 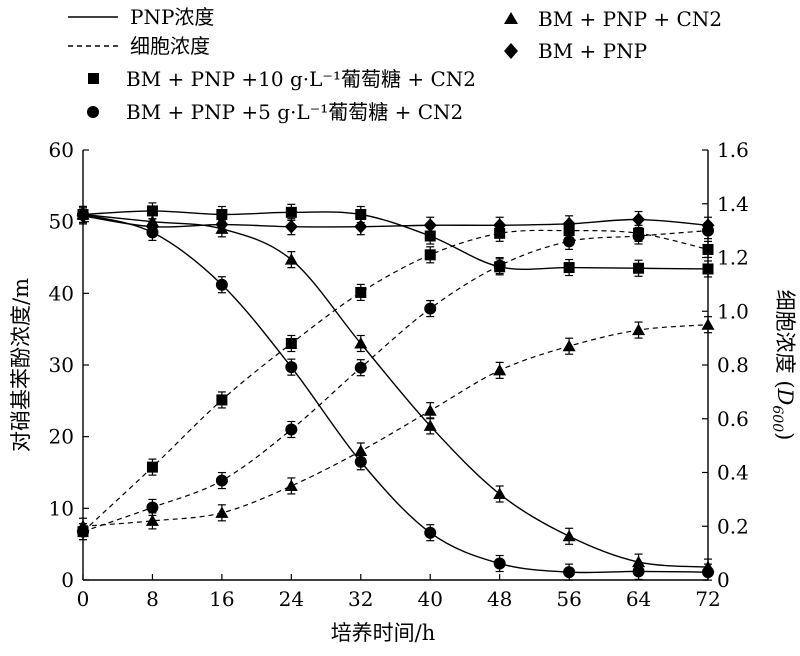 What do you see at coordinates (61, 508) in the screenshot?
I see `y-left-tick-label: 10` at bounding box center [61, 508].